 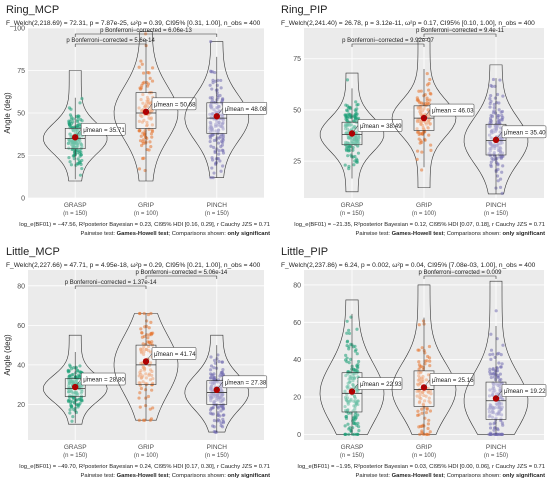 I want to click on y-tick-label: 75, so click(x=21, y=71).